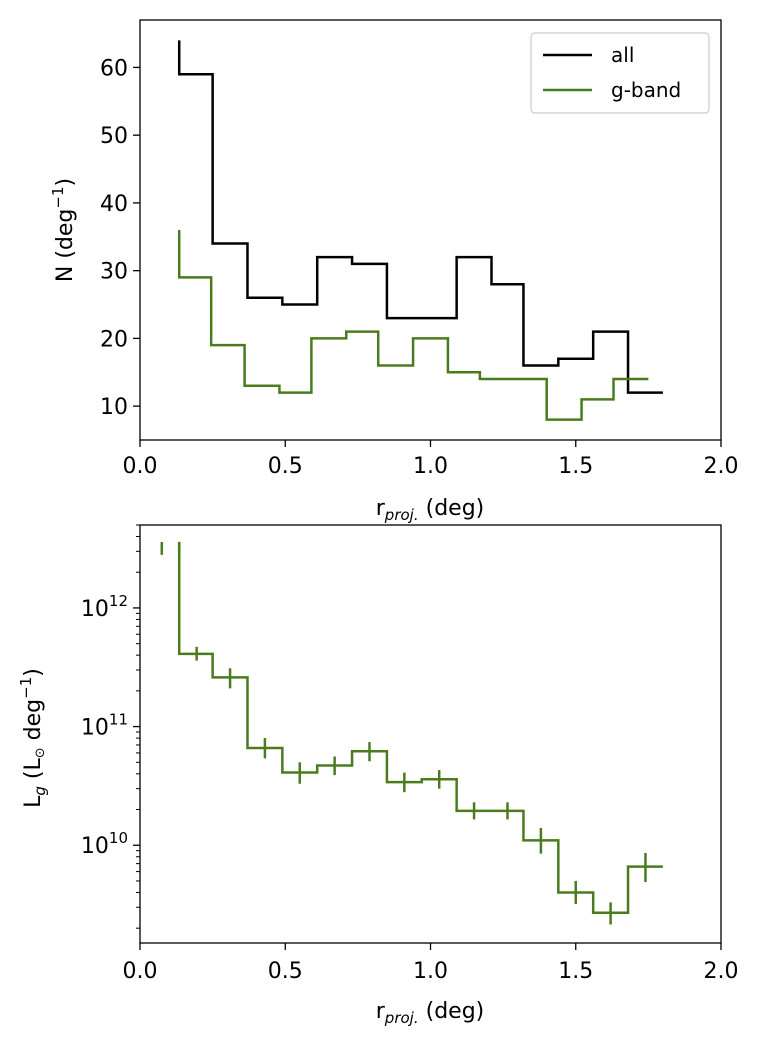  What do you see at coordinates (104, 726) in the screenshot?
I see `bottom-y-tick-label: 1011` at bounding box center [104, 726].